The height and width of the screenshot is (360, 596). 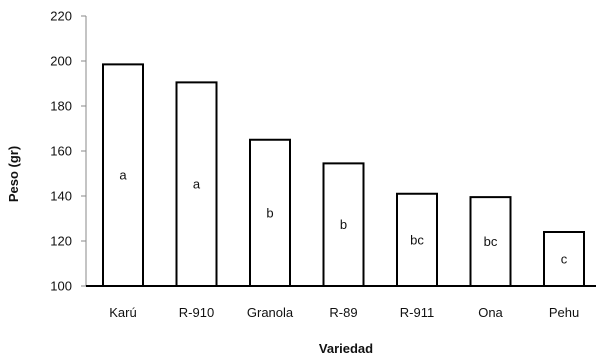 I want to click on y-tick-label: 120, so click(x=61, y=241).